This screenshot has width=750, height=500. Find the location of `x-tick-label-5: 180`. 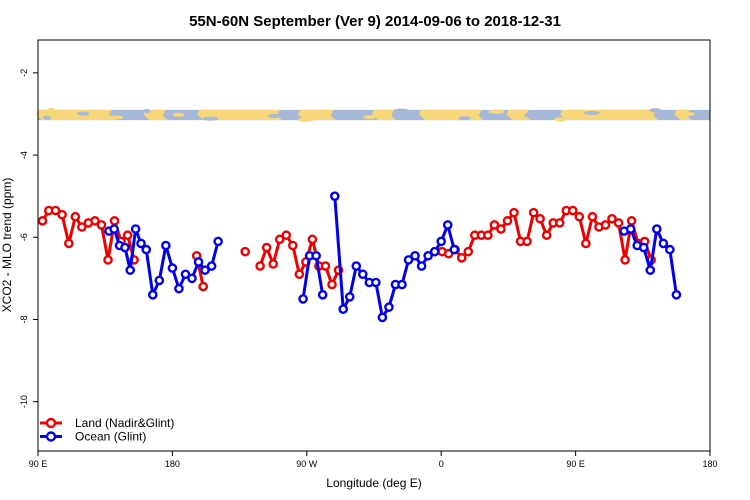

x-tick-label-5: 180 is located at coordinates (709, 464).